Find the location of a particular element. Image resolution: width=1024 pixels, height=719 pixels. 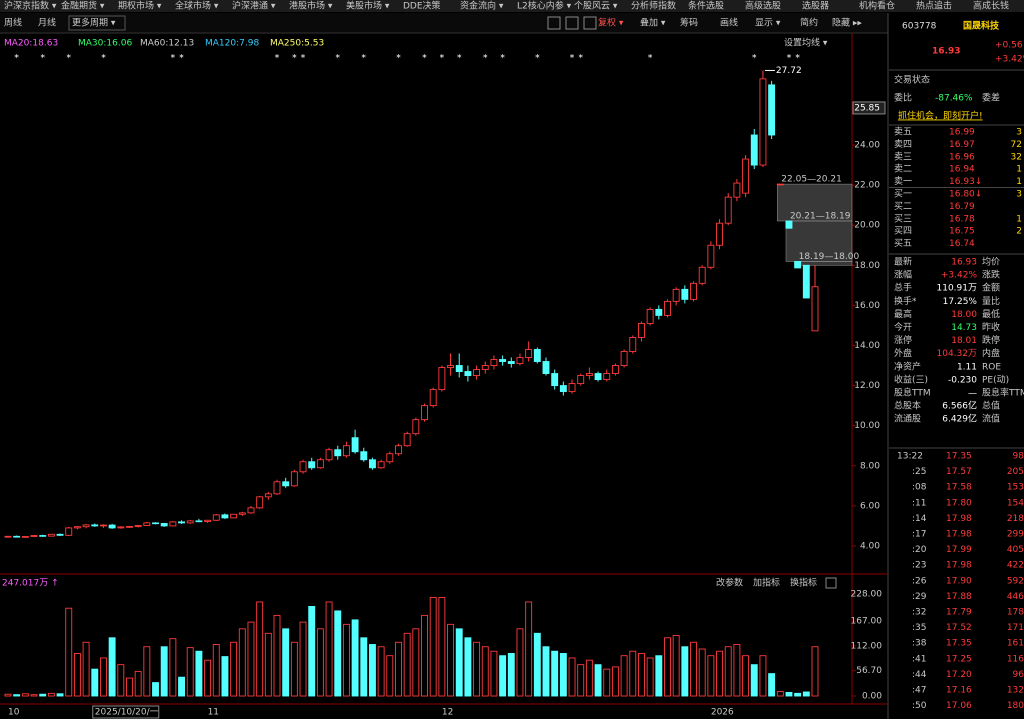

menu-item: 条件选股 is located at coordinates (706, 6).